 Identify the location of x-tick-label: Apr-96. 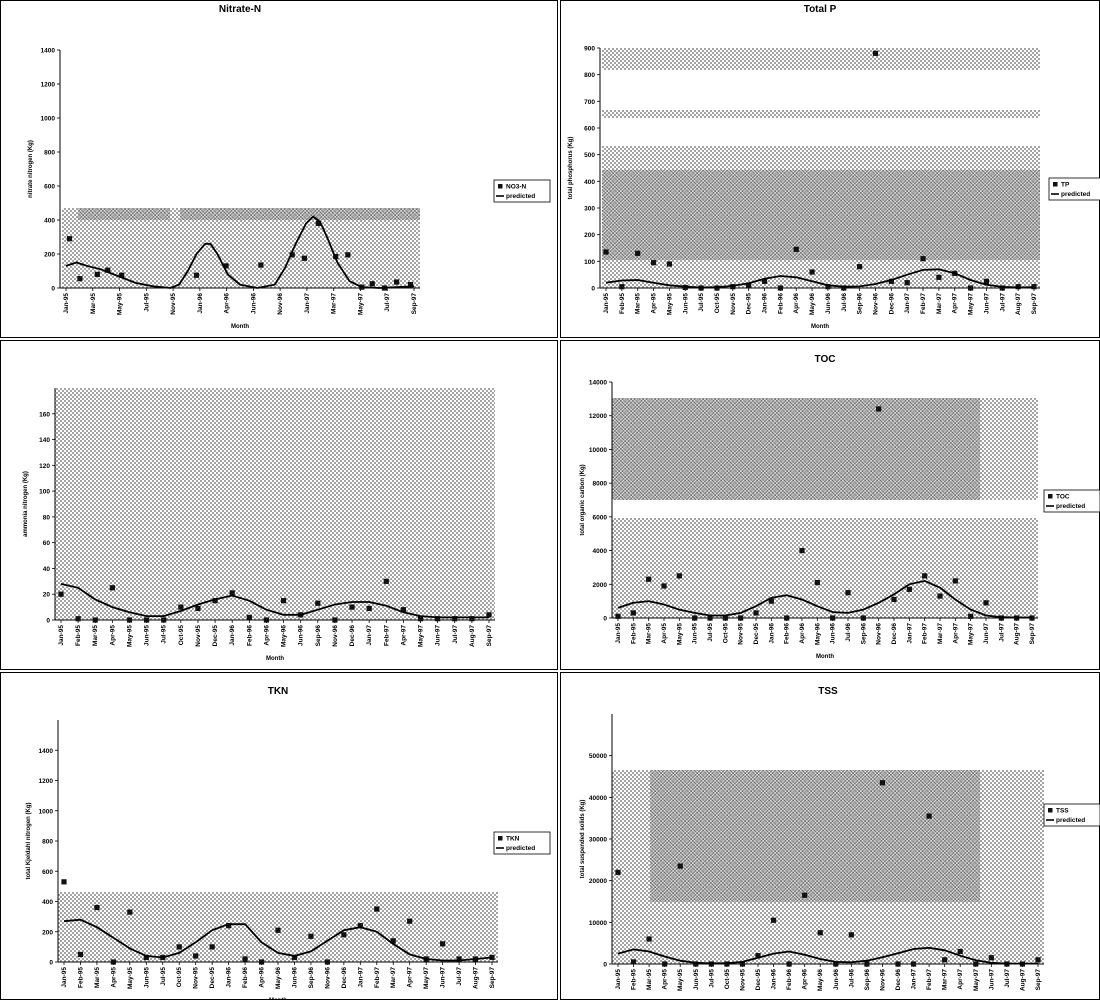
(262, 977).